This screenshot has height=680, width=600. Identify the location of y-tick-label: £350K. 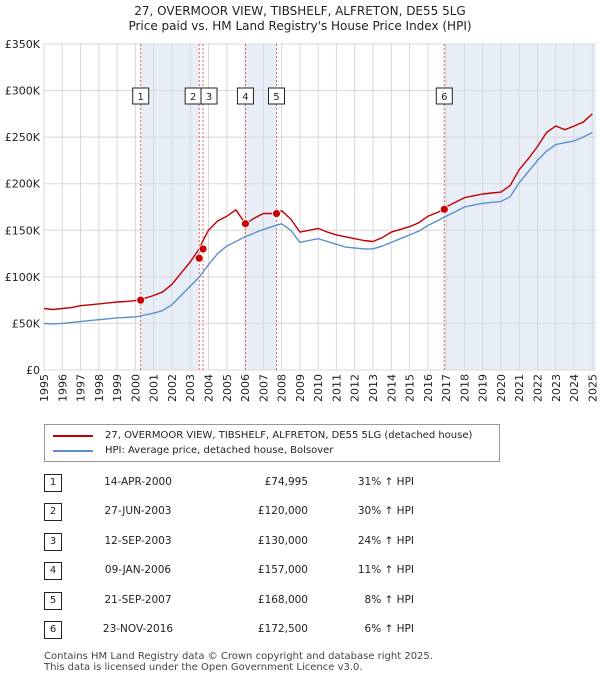
(23, 44).